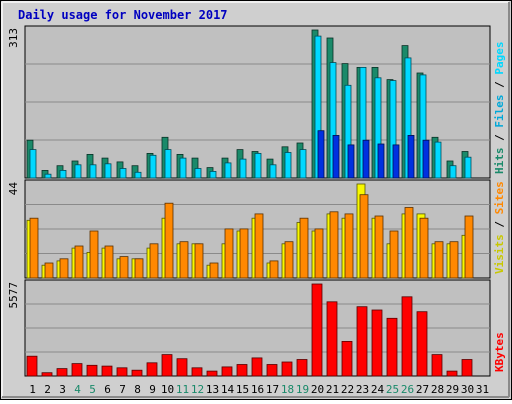  I want to click on x-tick-label: 1, so click(32, 389).